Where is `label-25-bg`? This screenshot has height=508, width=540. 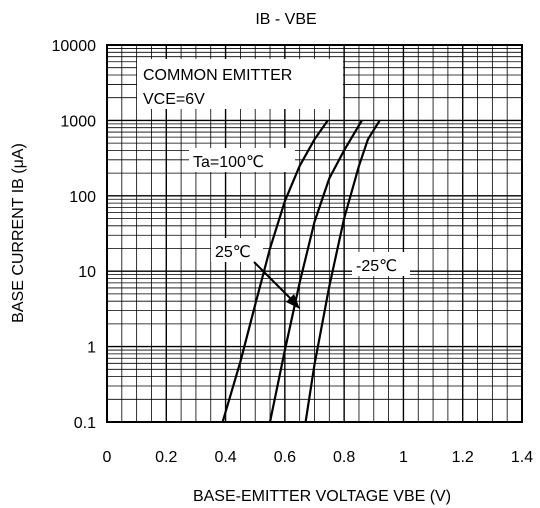 label-25-bg is located at coordinates (237, 250).